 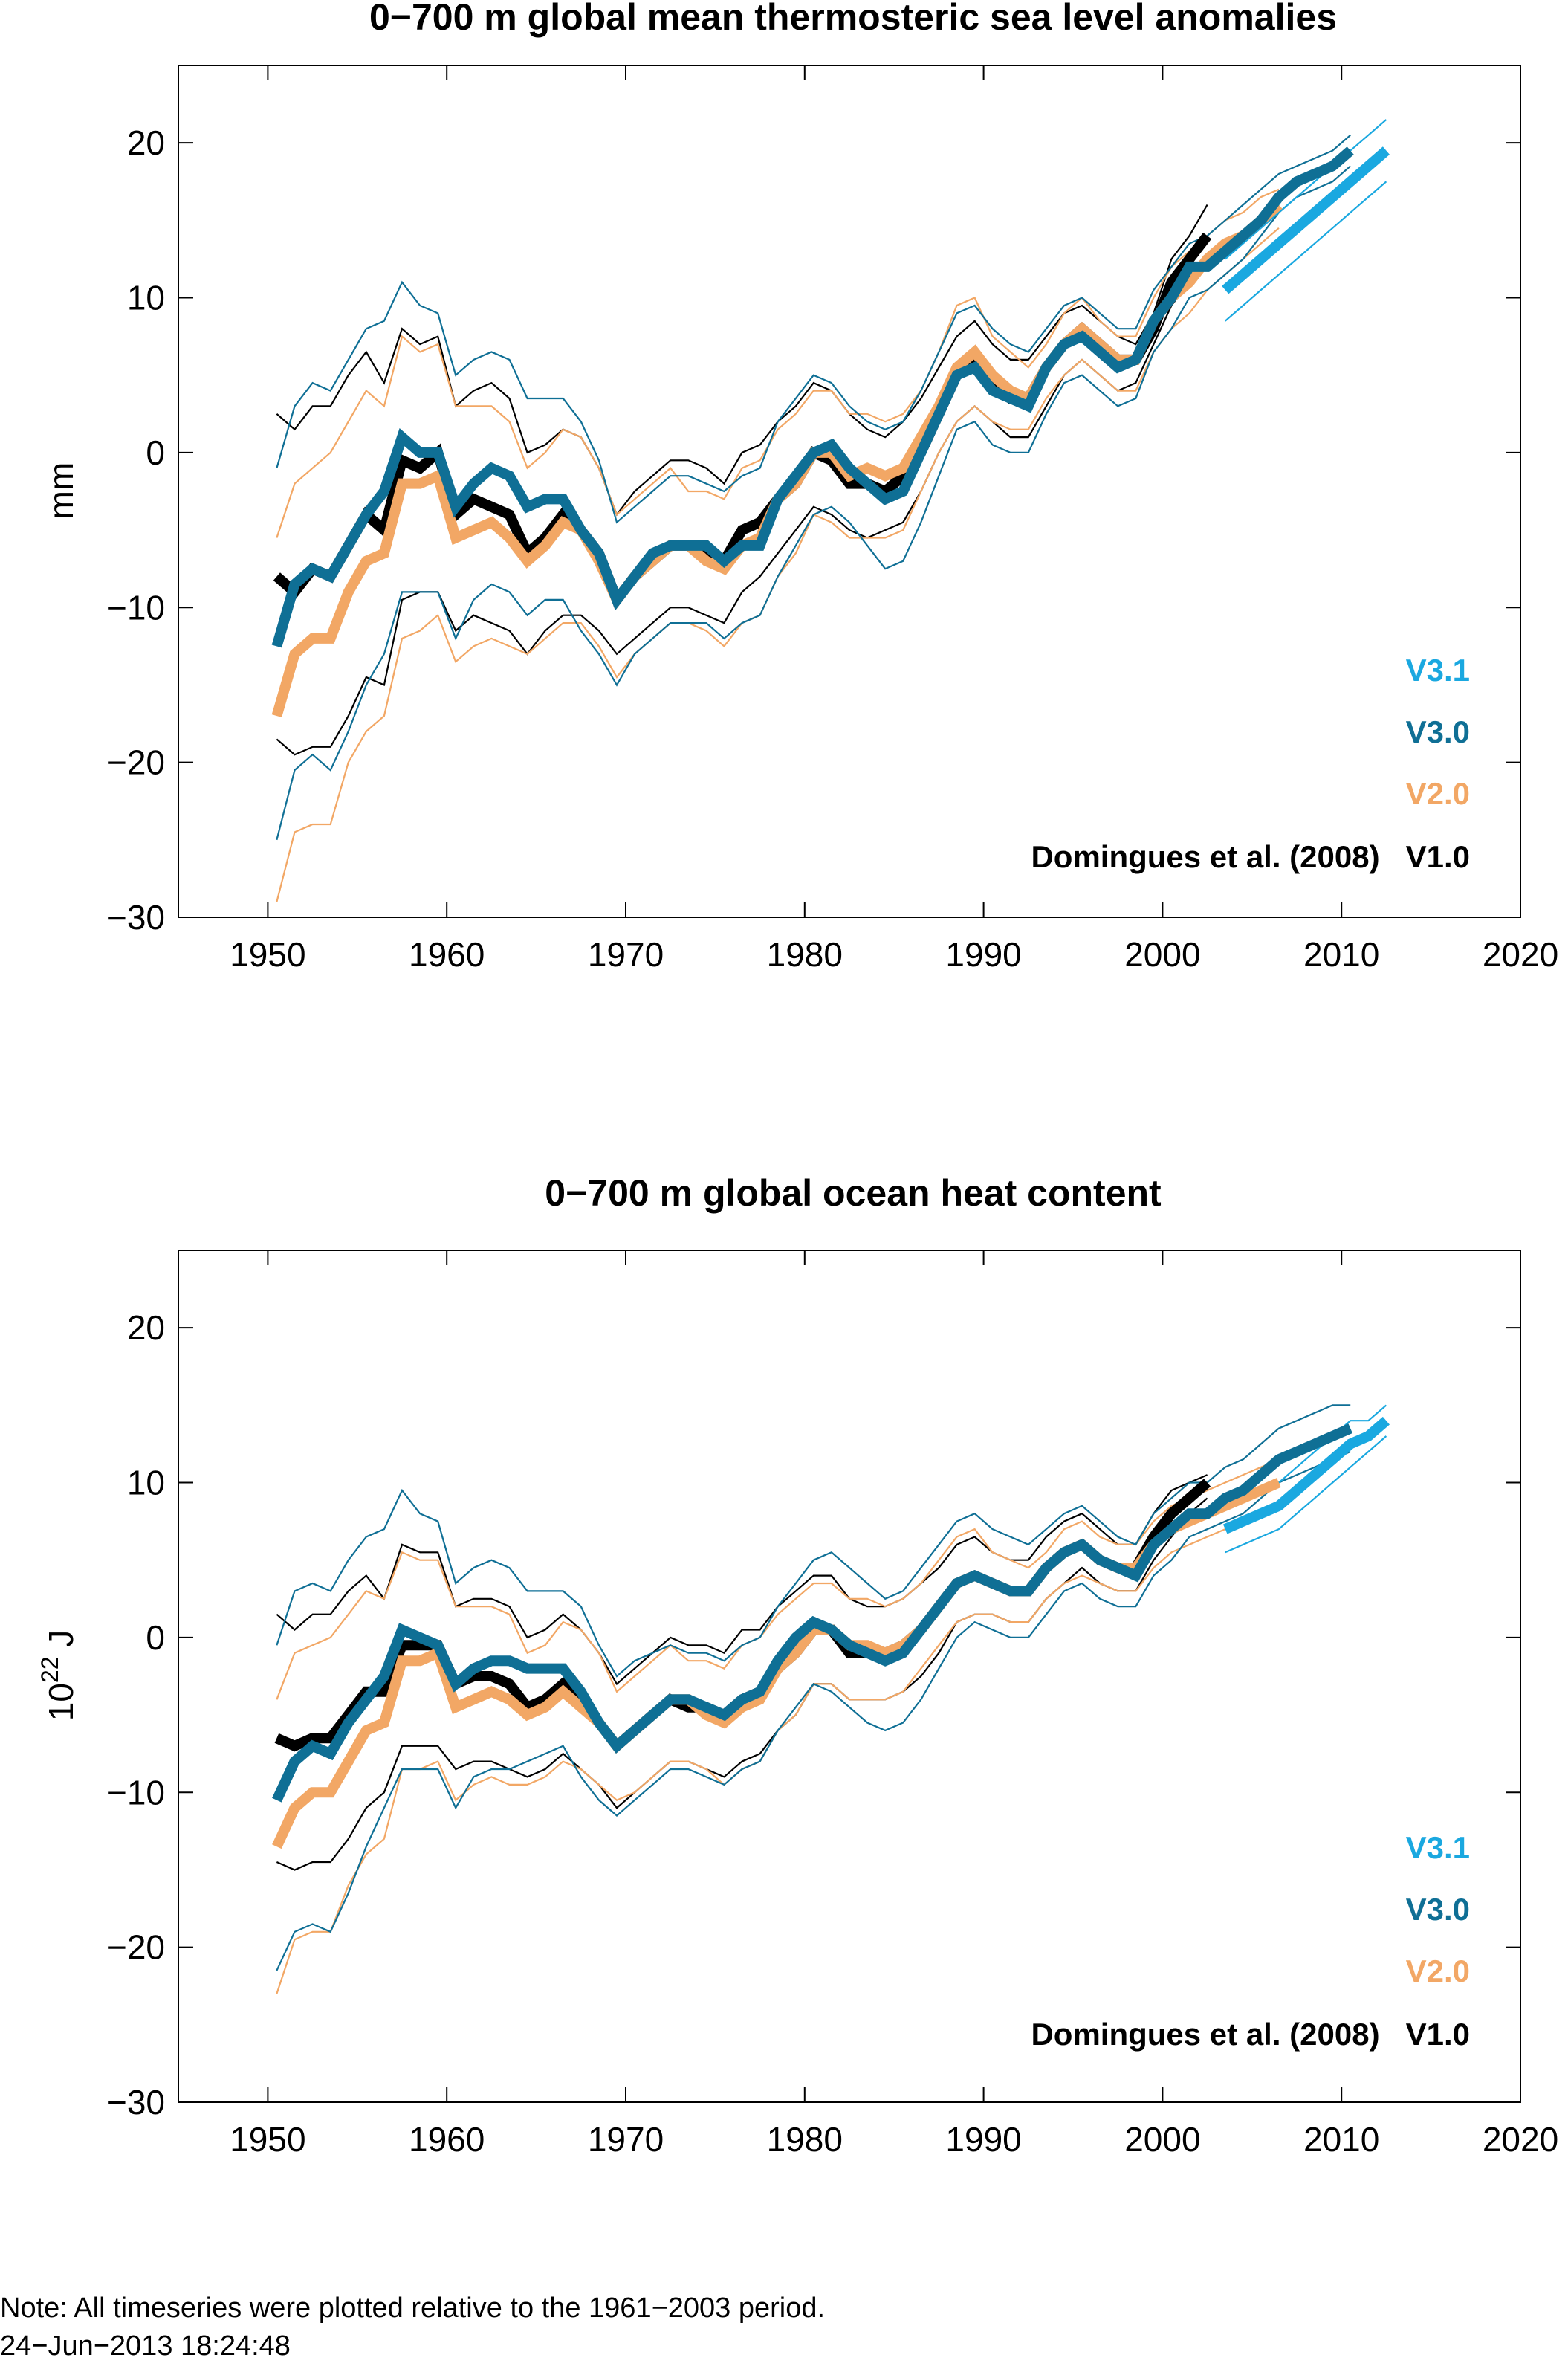 What do you see at coordinates (61, 1702) in the screenshot?
I see `y-axis-label-base: 10` at bounding box center [61, 1702].